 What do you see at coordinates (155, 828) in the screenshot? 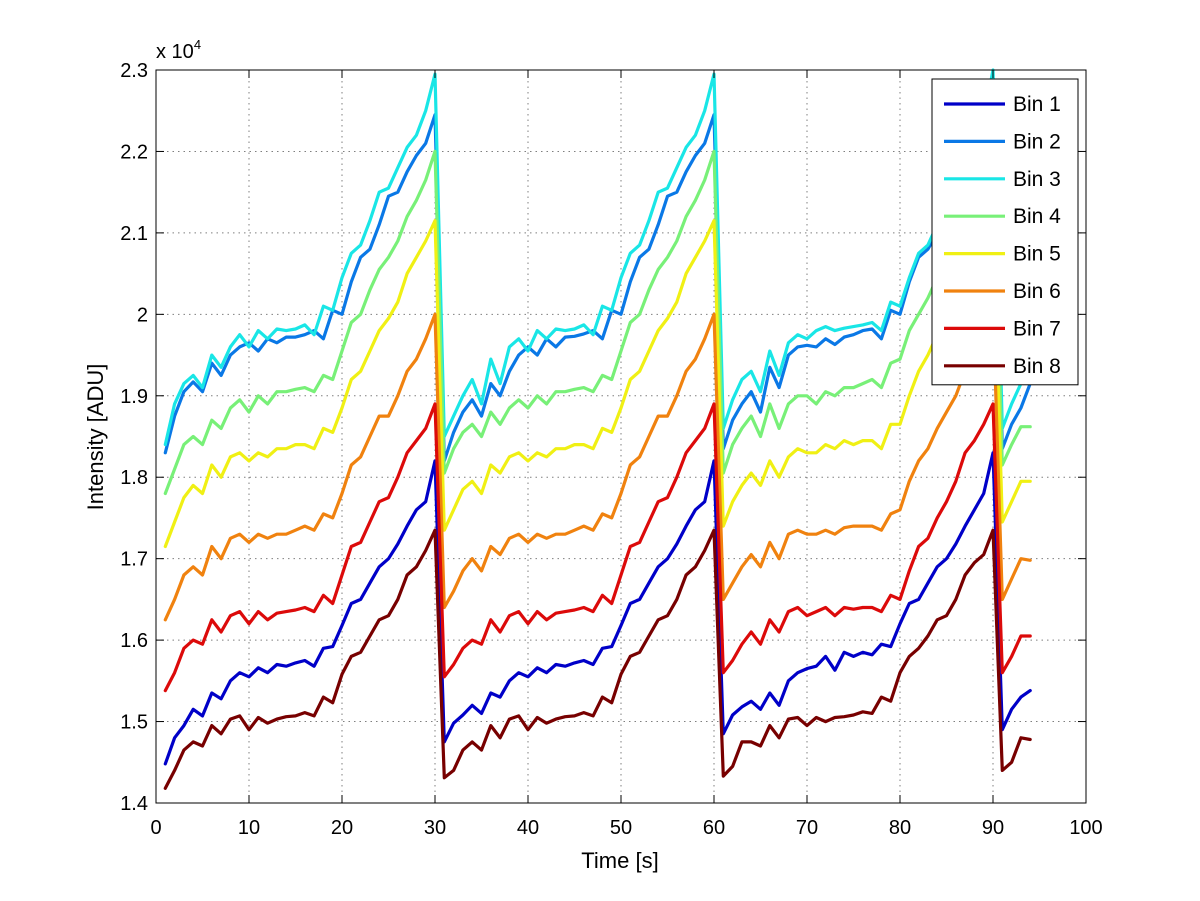
I see `x-tick-label: 0` at bounding box center [155, 828].